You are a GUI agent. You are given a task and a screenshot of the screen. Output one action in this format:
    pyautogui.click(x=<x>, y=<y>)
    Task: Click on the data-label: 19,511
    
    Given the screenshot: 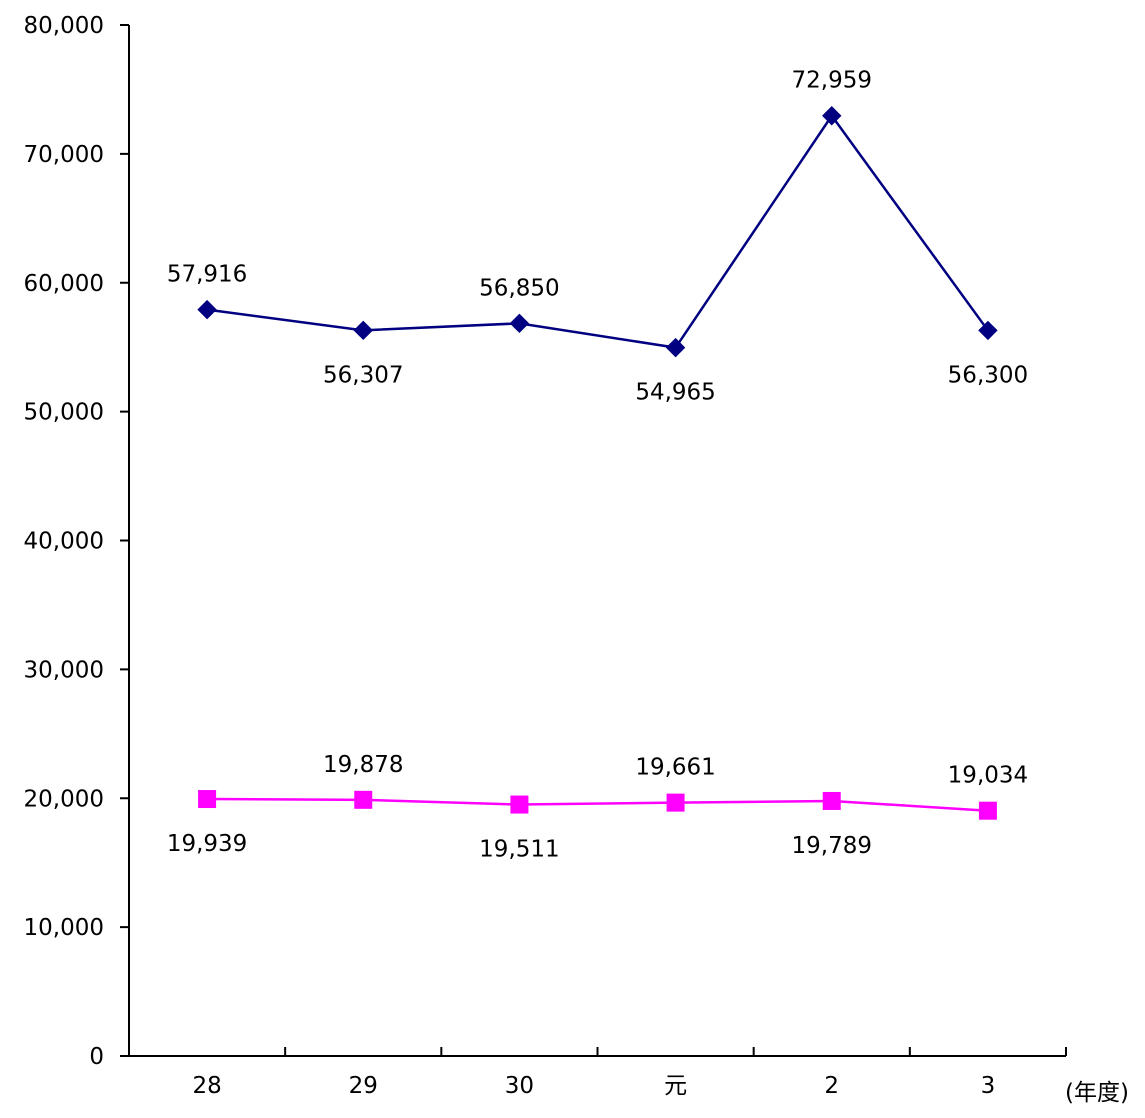 What is the action you would take?
    pyautogui.click(x=519, y=850)
    